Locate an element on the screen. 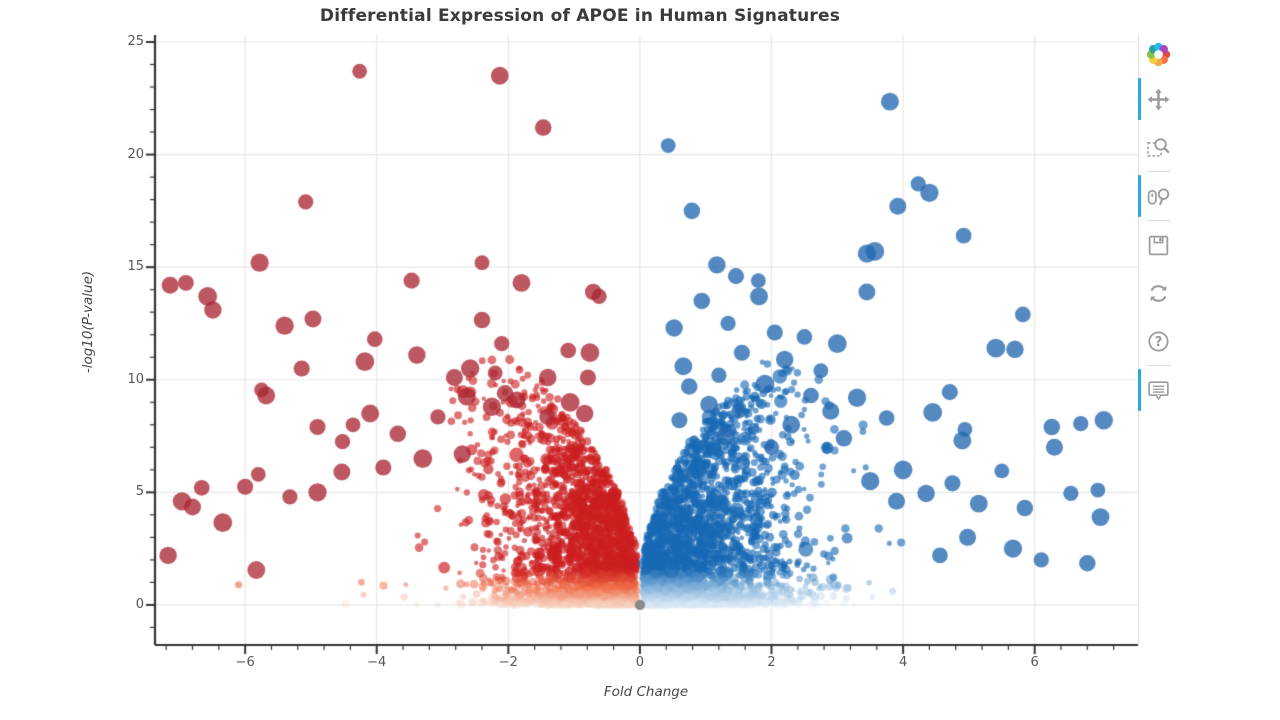  tool-wheel-zoom-button-cell is located at coordinates (1158, 196).